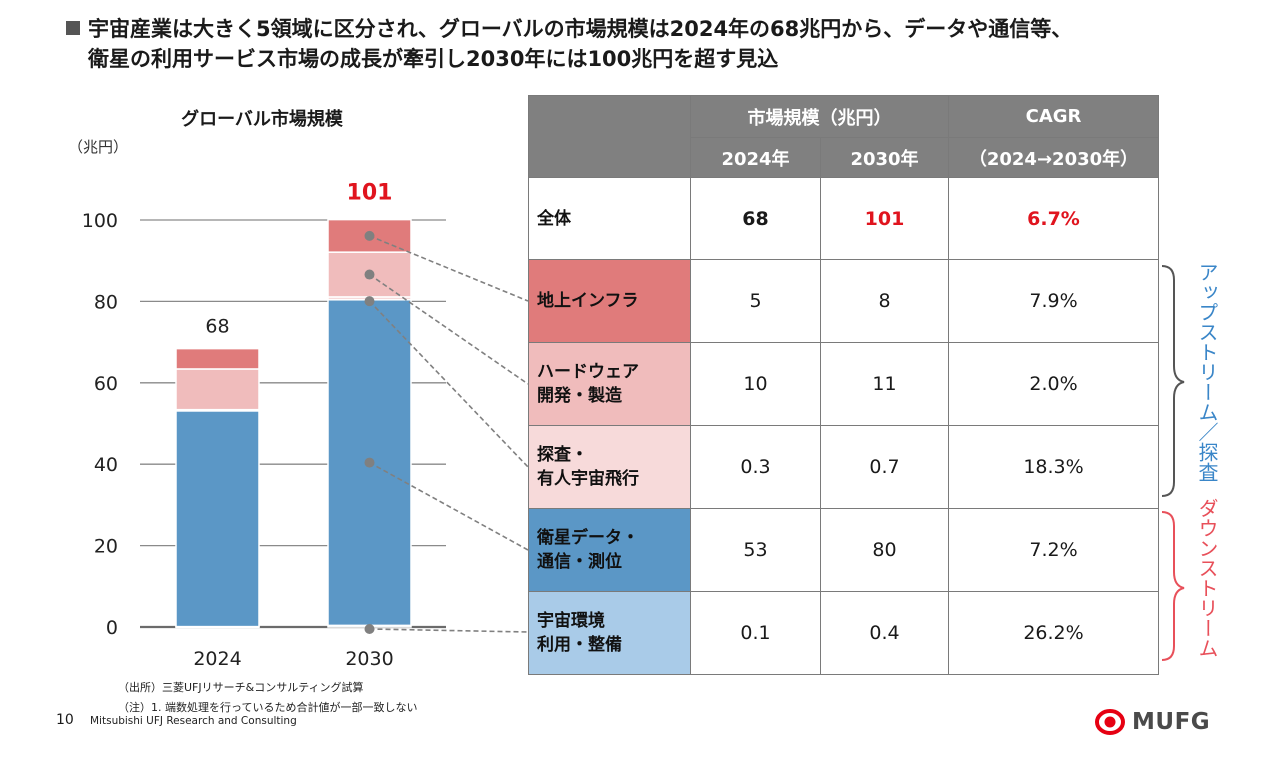 Image resolution: width=1280 pixels, height=758 pixels. What do you see at coordinates (1171, 722) in the screenshot?
I see `mufg-logo-text: MUFG` at bounding box center [1171, 722].